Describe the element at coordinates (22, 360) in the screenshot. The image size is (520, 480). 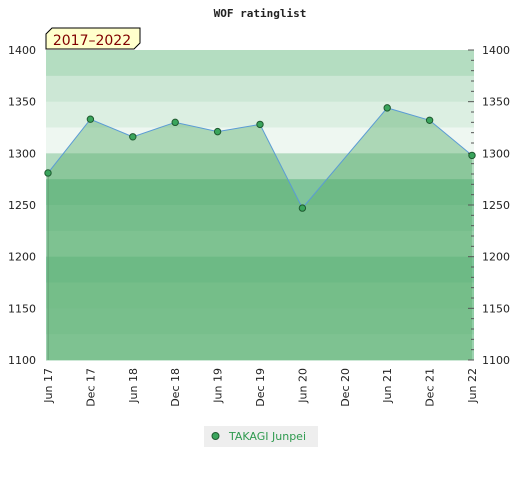
I see `y-tick-label-left: 1100` at that location.